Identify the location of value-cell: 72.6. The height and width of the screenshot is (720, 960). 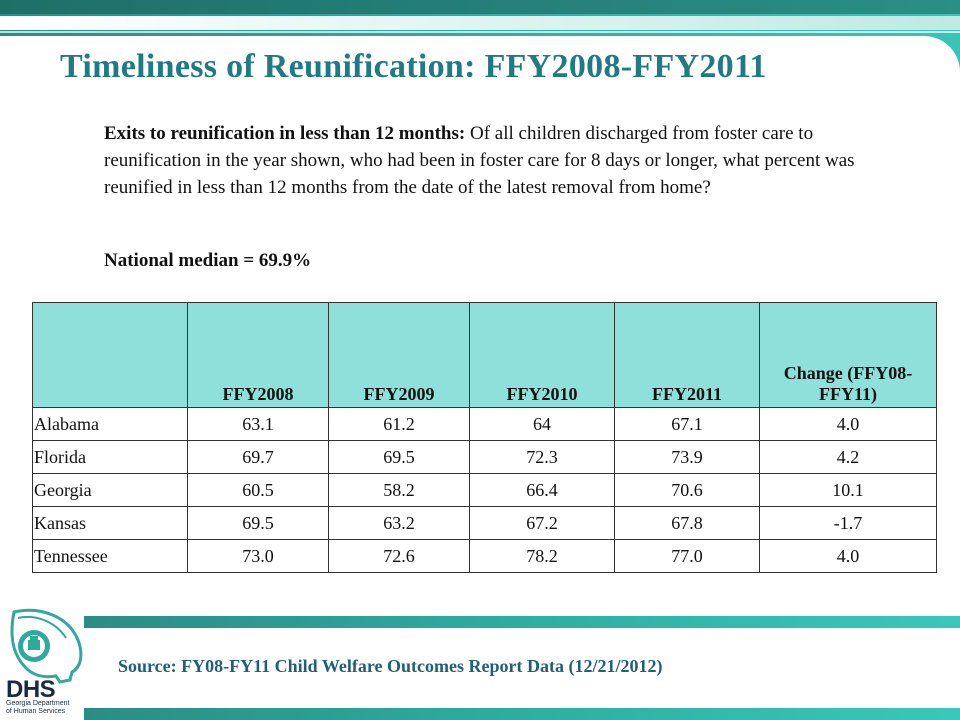
(399, 556).